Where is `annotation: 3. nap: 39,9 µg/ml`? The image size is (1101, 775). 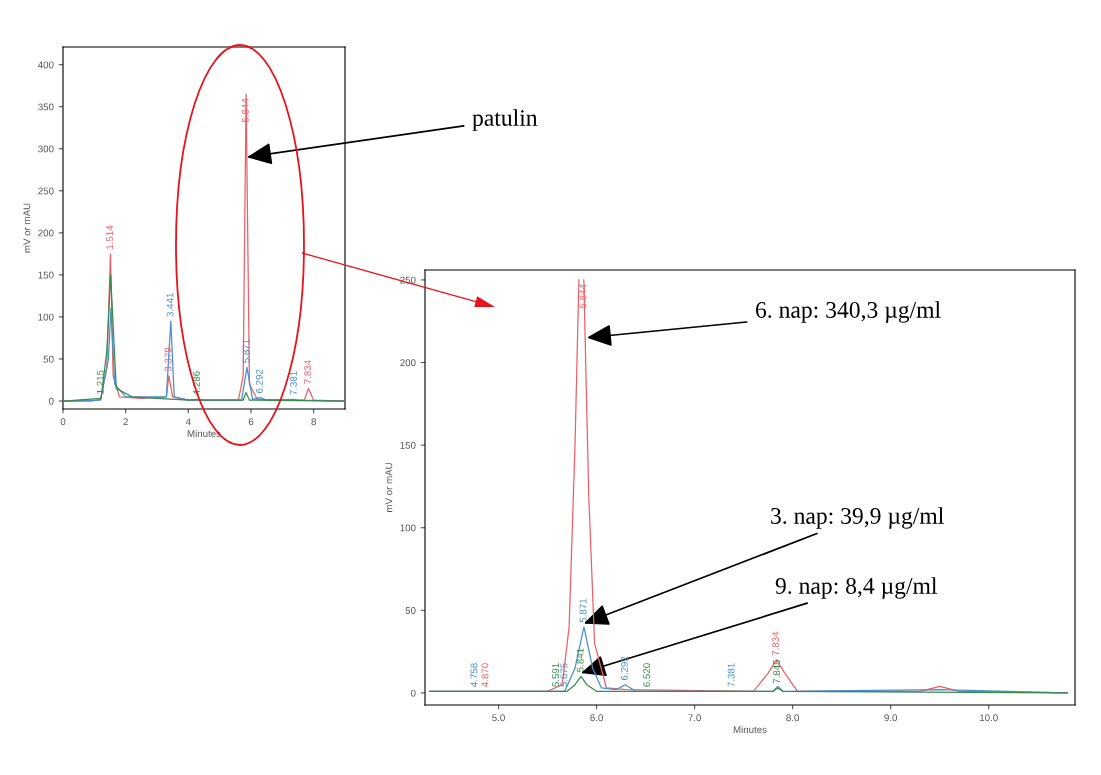
annotation: 3. nap: 39,9 µg/ml is located at coordinates (857, 518).